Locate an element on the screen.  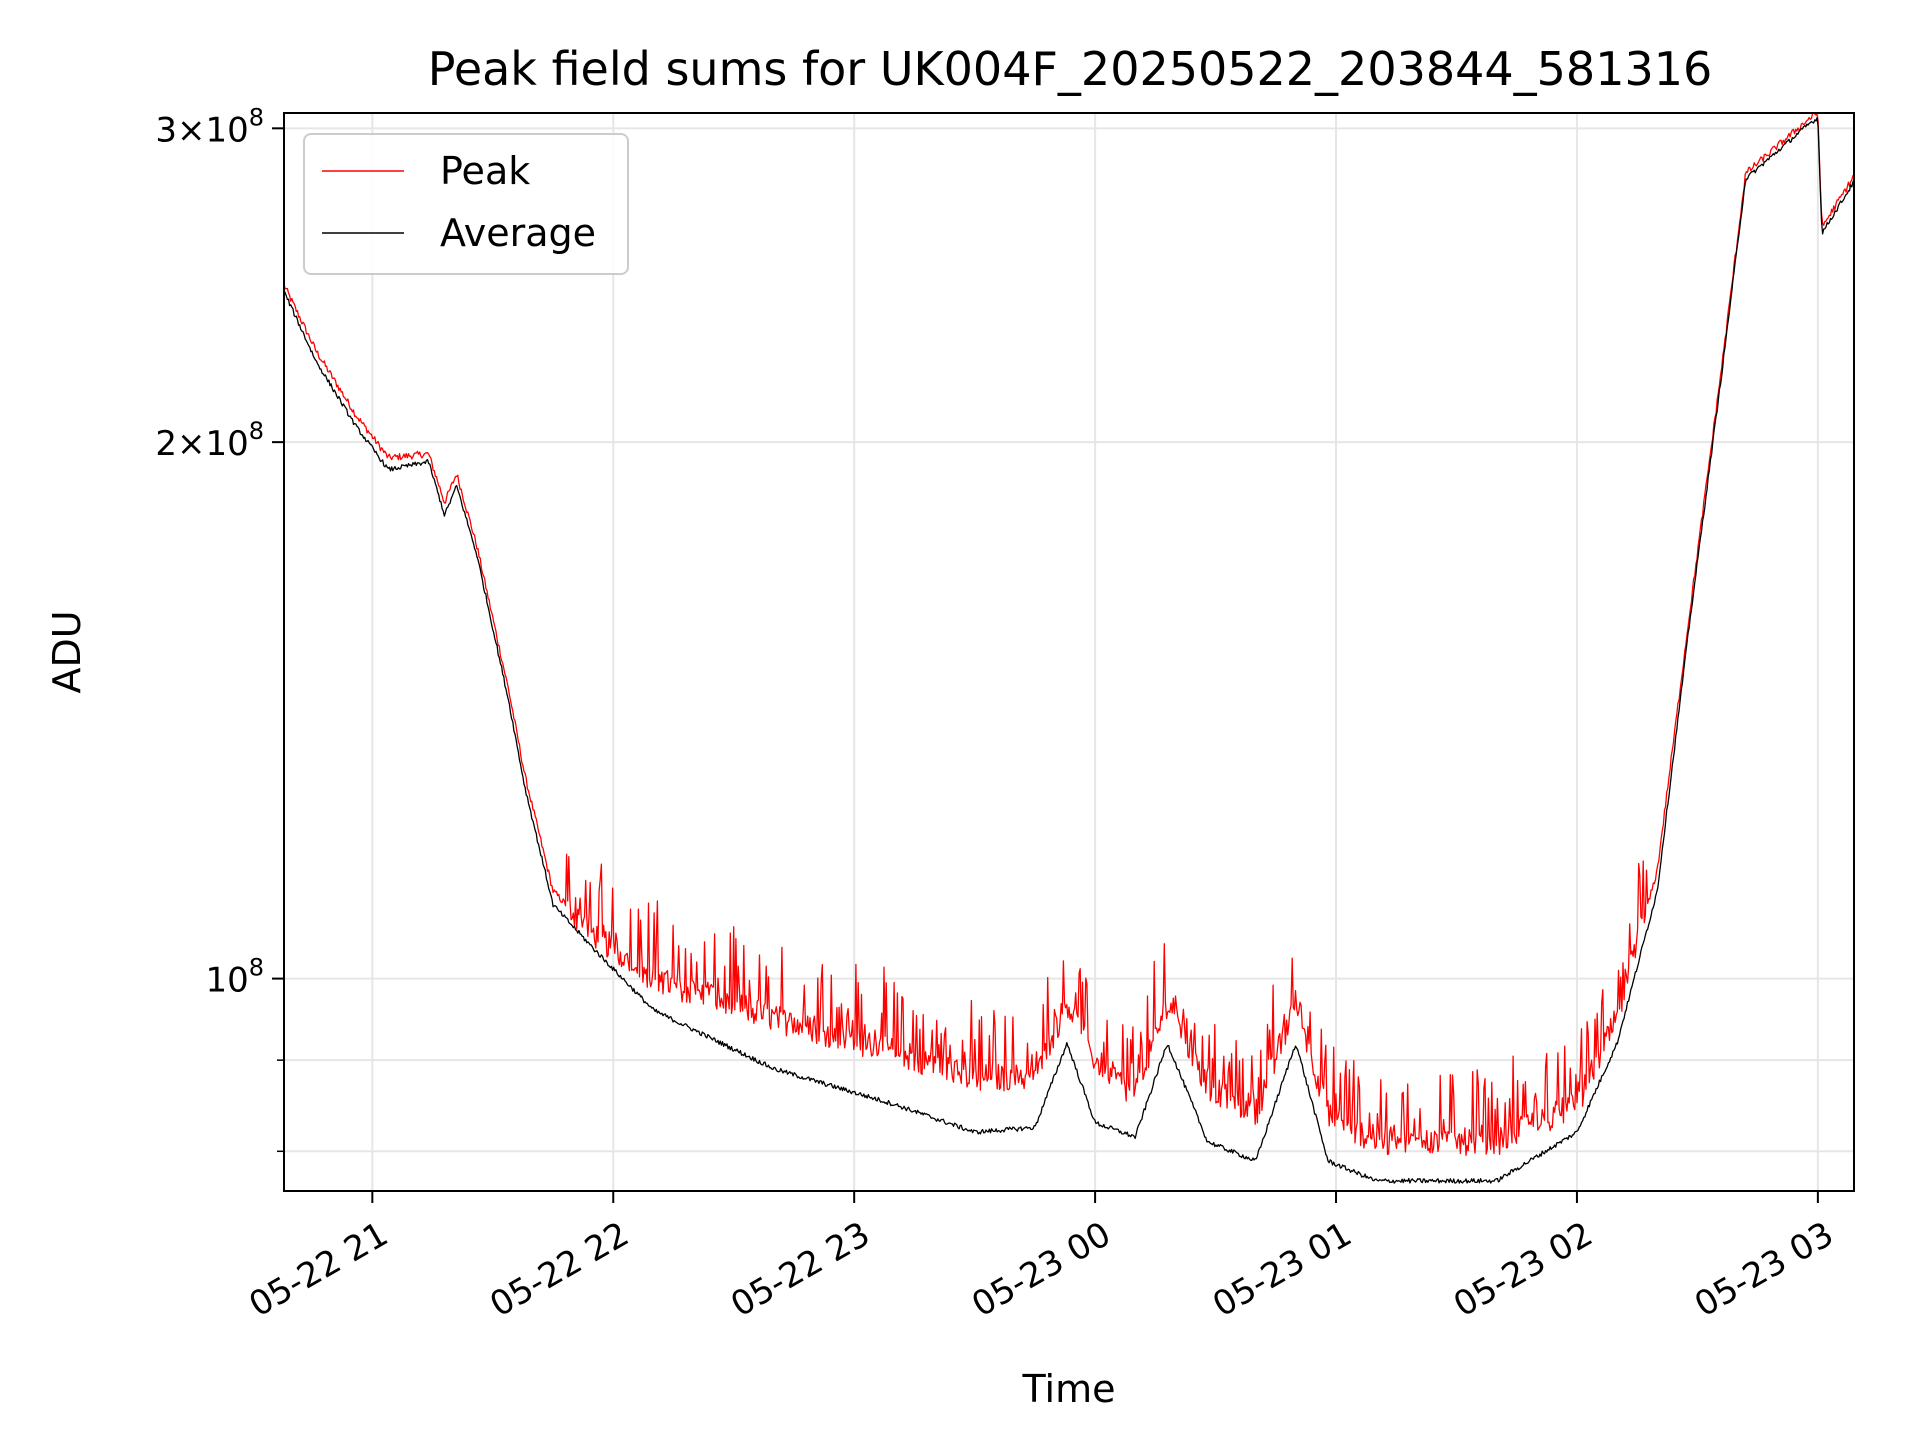
y-tick-label: 2×108 is located at coordinates (209, 440).